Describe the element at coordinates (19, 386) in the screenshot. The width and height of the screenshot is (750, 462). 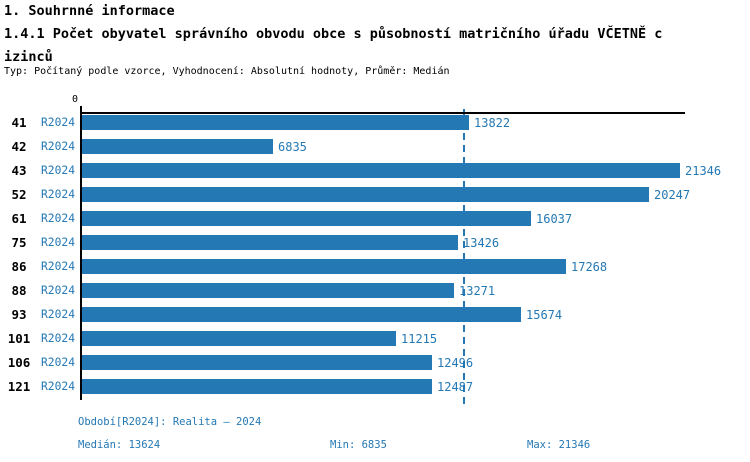
I see `row-category-label: 121` at that location.